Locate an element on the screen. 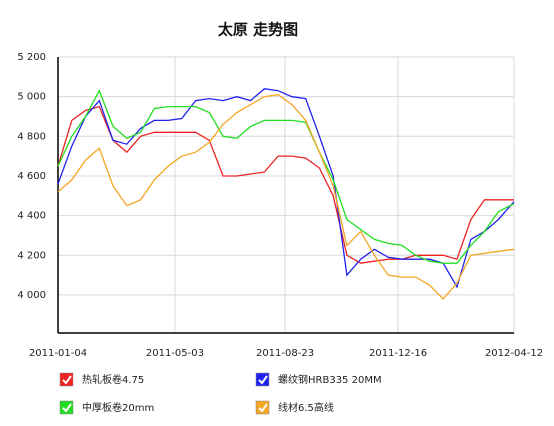 This screenshot has height=426, width=554. legend-label: 中厚板卷20mm is located at coordinates (118, 407).